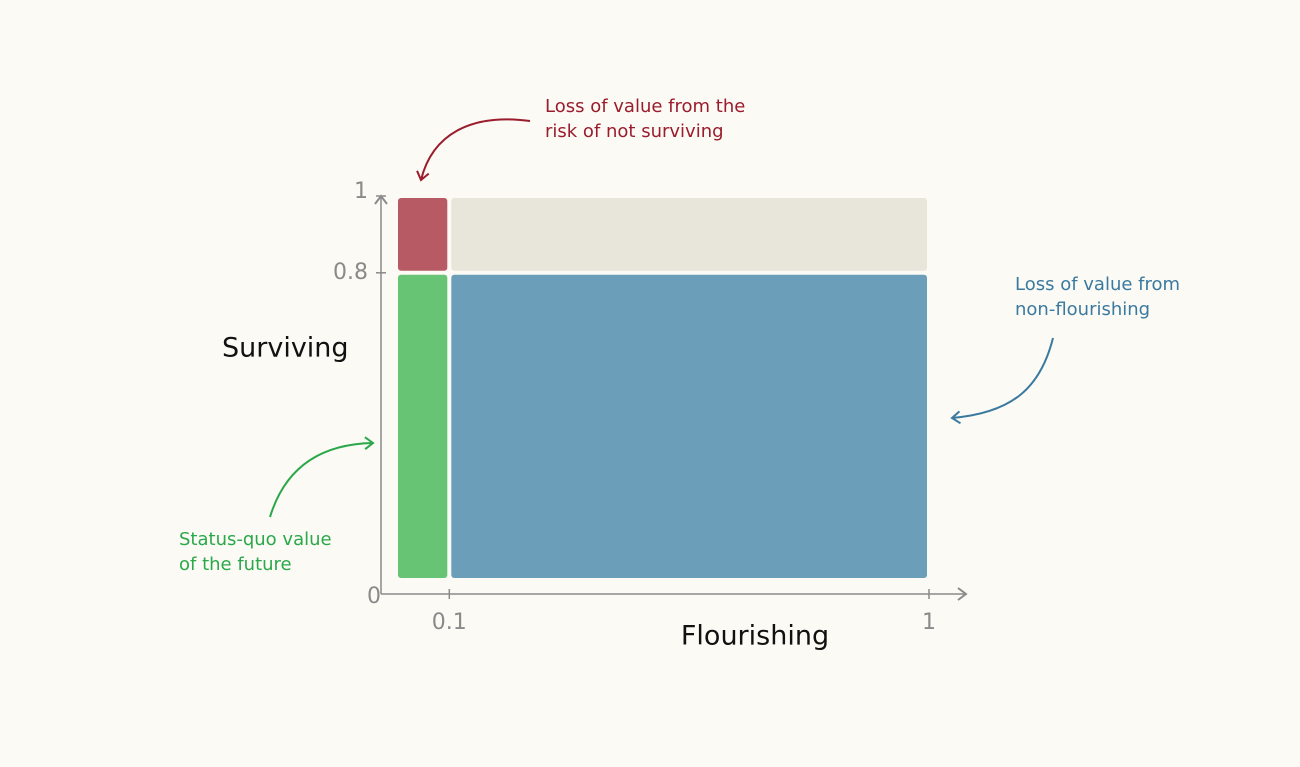 This screenshot has height=767, width=1300. What do you see at coordinates (449, 622) in the screenshot?
I see `x-tick-label: 0.1` at bounding box center [449, 622].